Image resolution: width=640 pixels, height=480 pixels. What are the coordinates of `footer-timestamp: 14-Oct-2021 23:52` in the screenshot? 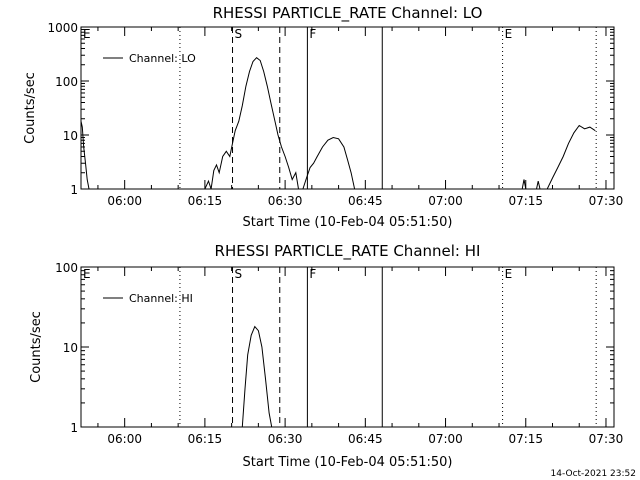 It's located at (593, 474).